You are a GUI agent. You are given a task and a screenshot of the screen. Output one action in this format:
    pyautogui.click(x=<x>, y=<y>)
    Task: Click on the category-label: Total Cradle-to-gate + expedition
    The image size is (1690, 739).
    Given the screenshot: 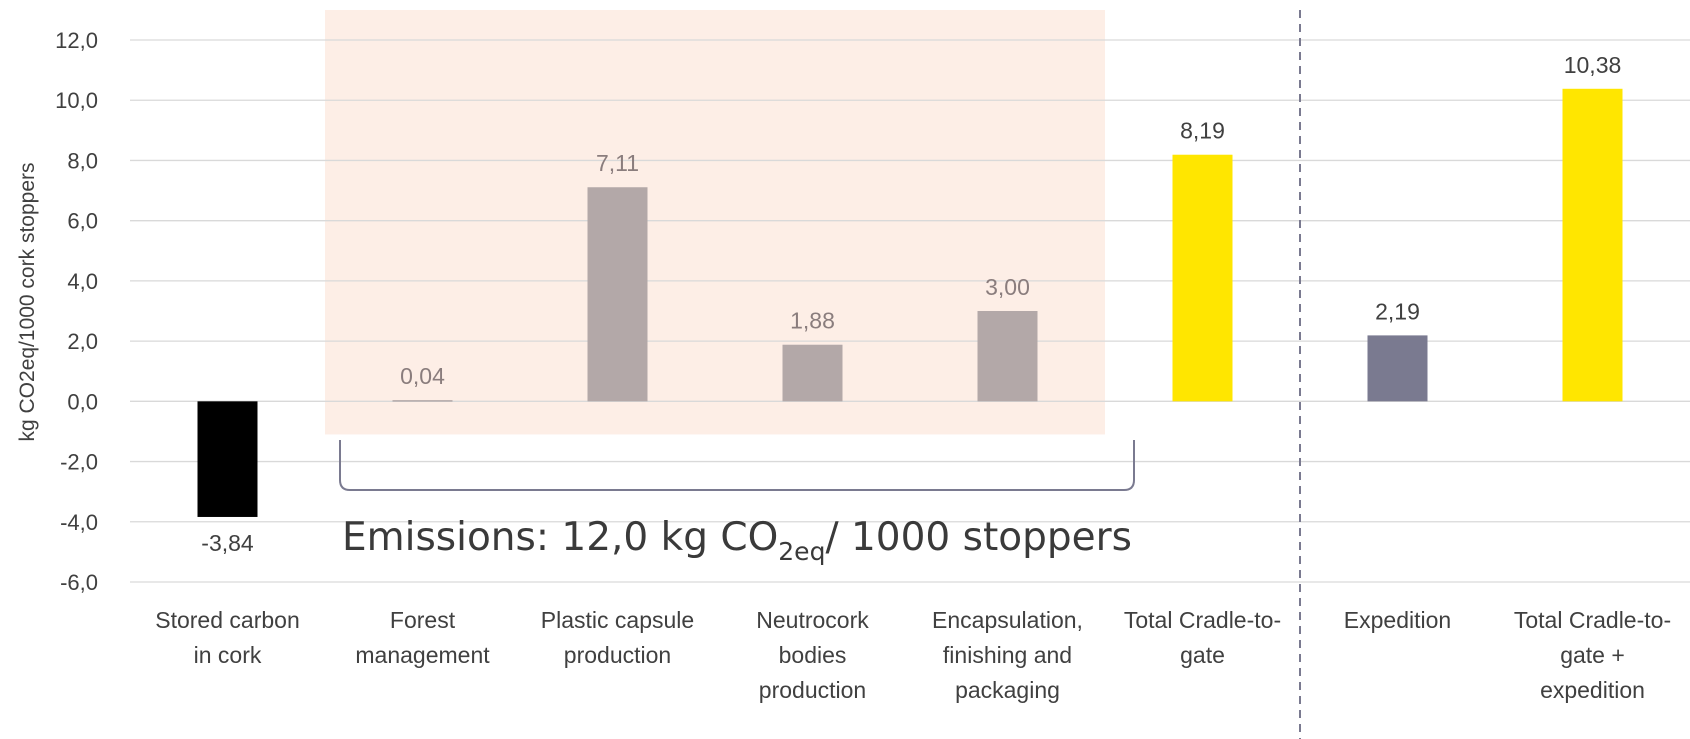 What is the action you would take?
    pyautogui.click(x=1592, y=655)
    